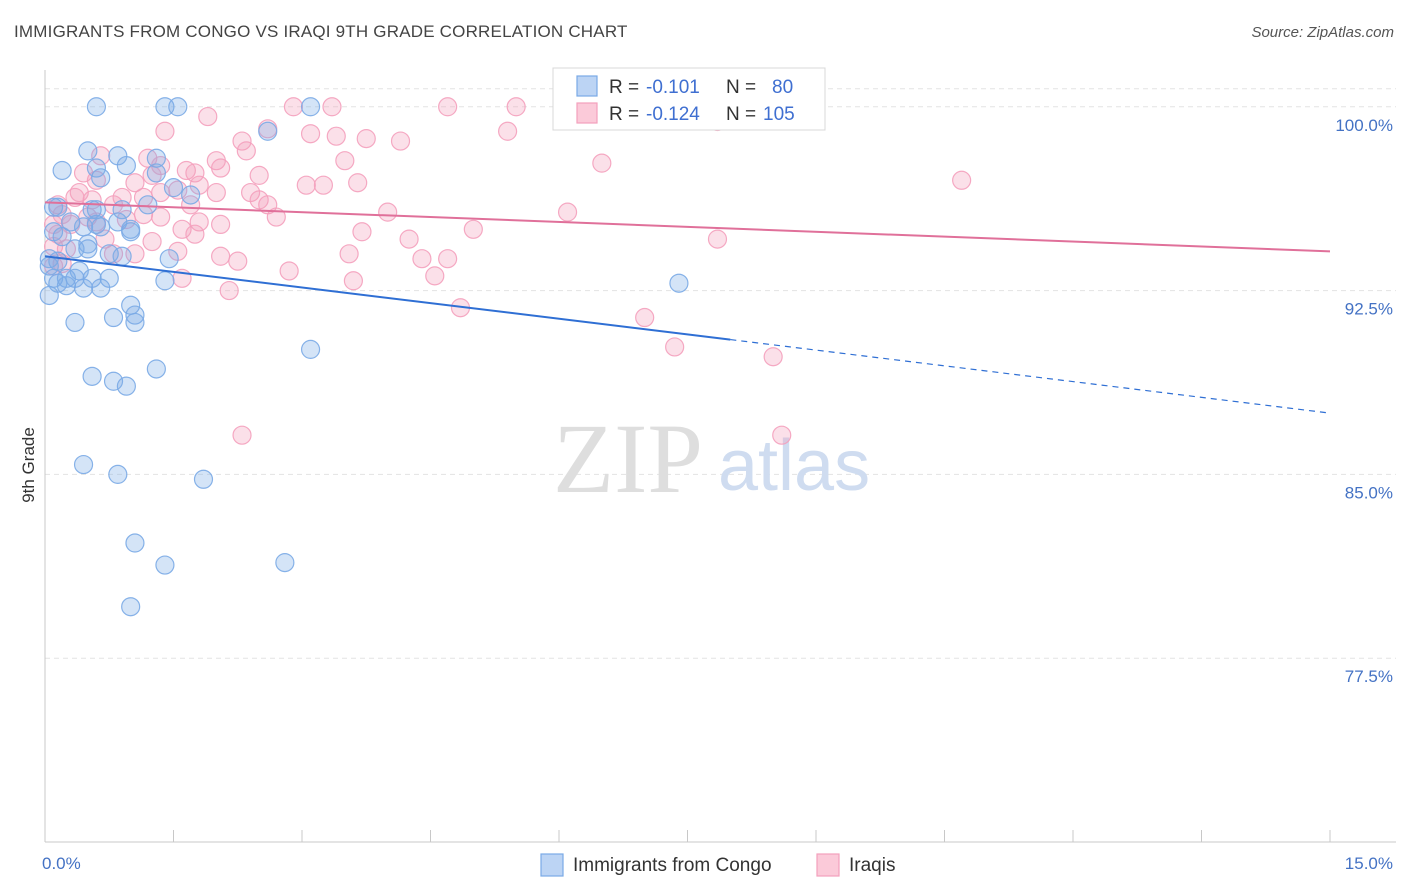 Image resolution: width=1406 pixels, height=892 pixels. Describe the element at coordinates (552, 865) in the screenshot. I see `bottom-legend-swatch-congo` at that location.